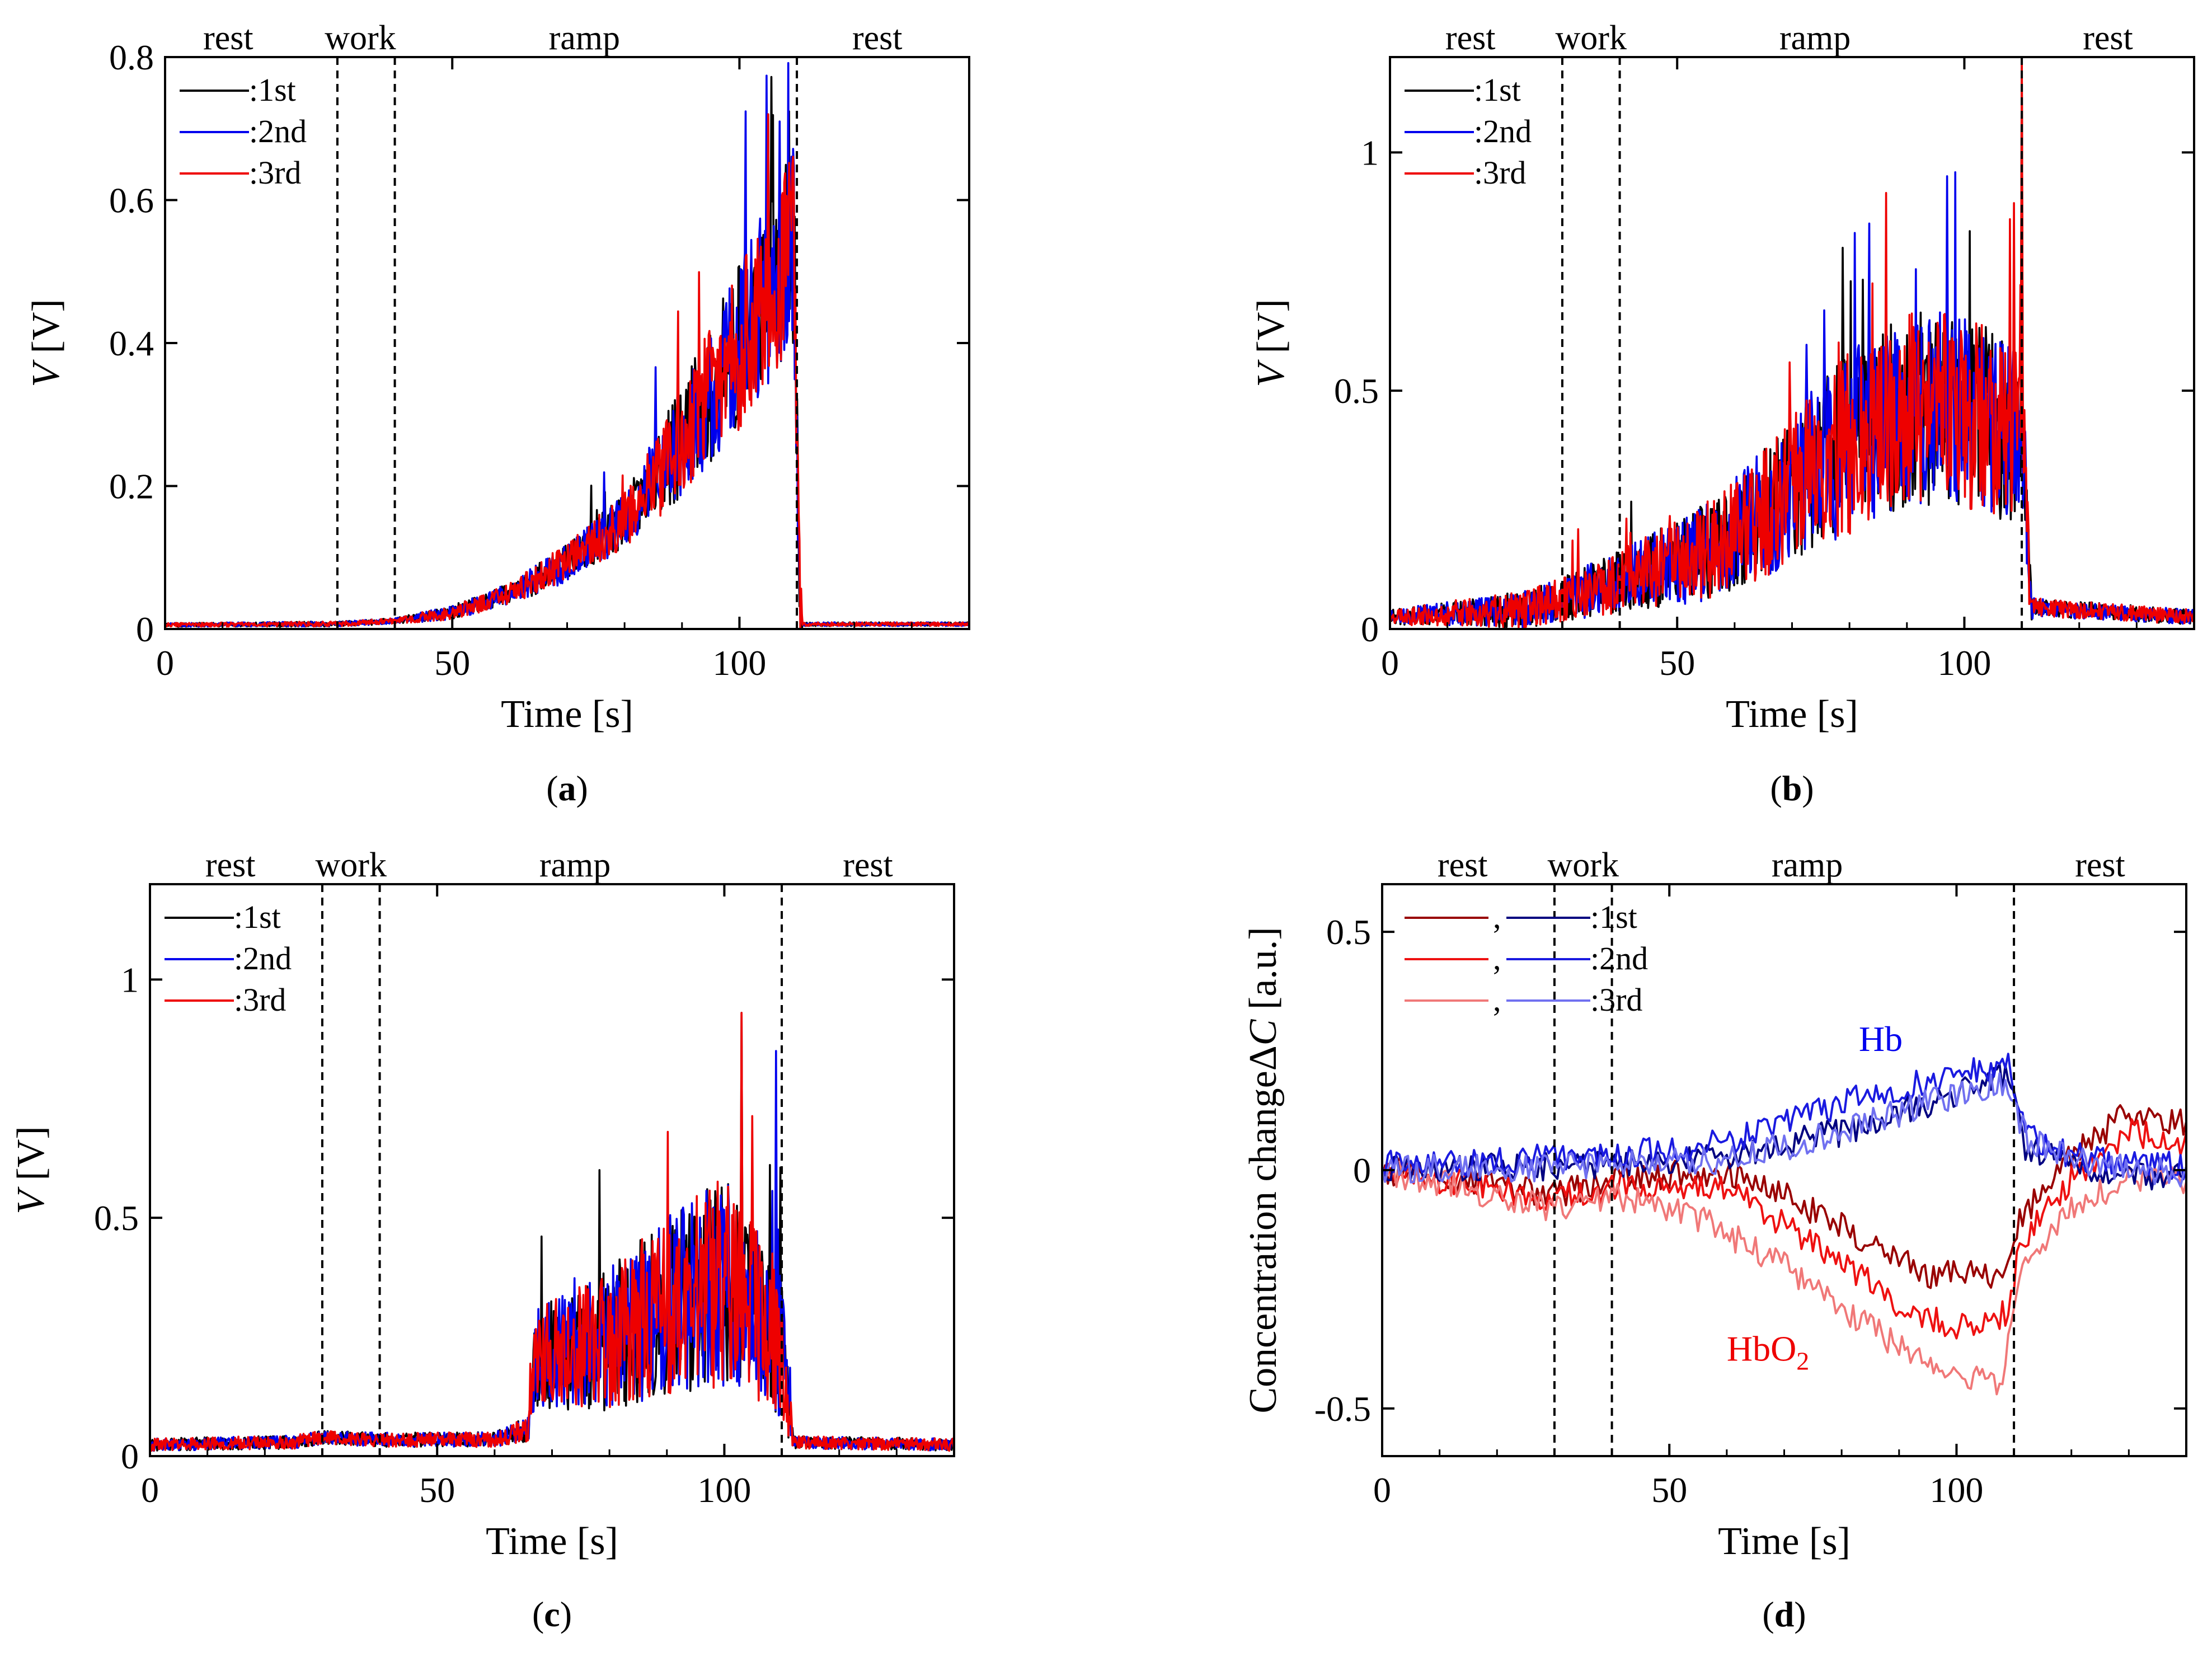 Image resolution: width=2212 pixels, height=1671 pixels. Describe the element at coordinates (231, 865) in the screenshot. I see `phase-label-c-0: rest` at that location.